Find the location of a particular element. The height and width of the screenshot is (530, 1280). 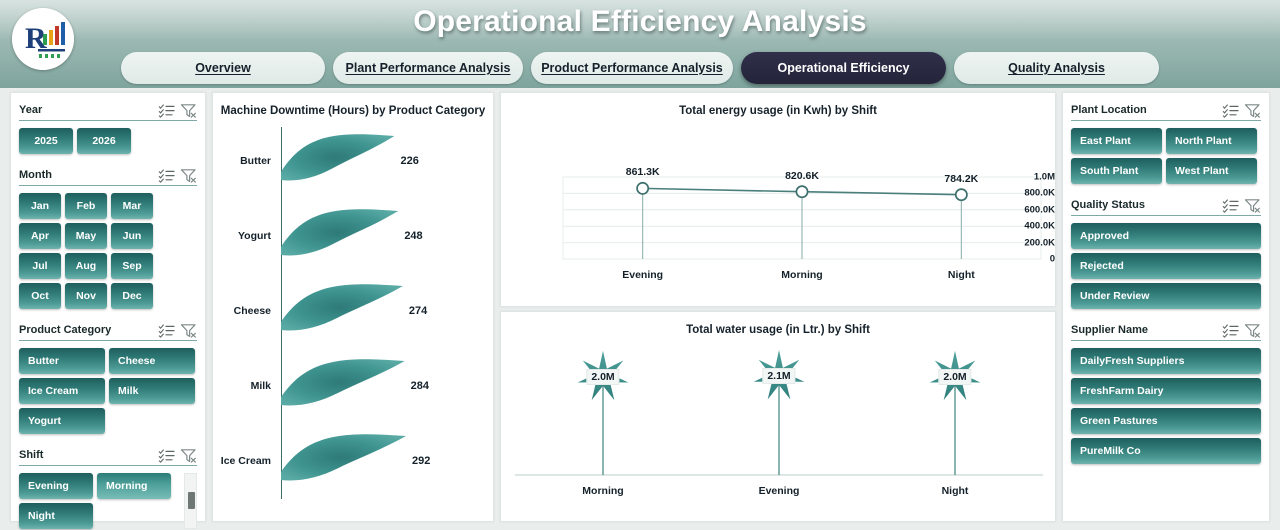

filter-chip-morning: Morning is located at coordinates (134, 486).